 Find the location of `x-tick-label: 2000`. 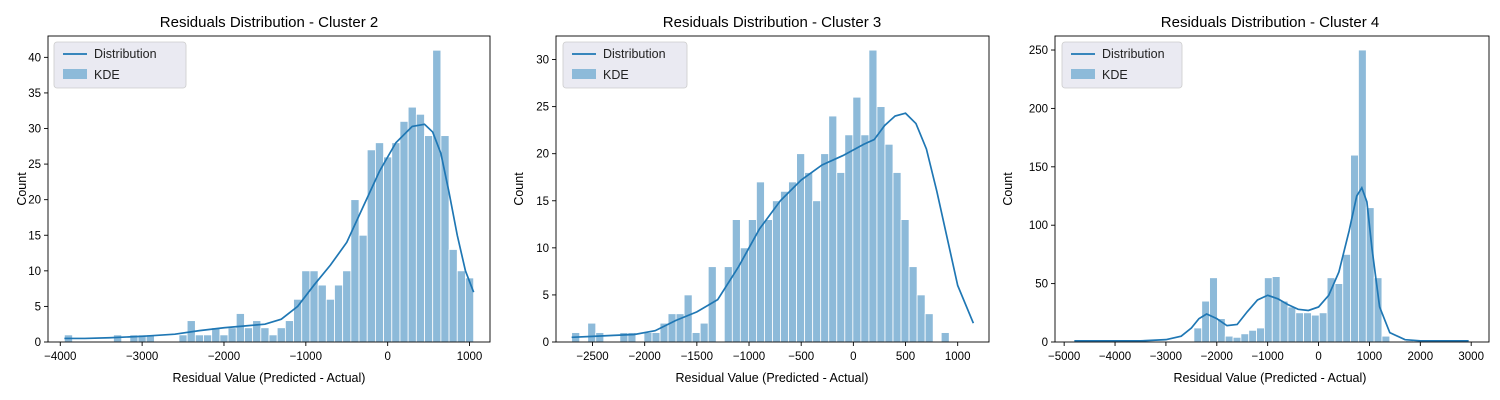

x-tick-label: 2000 is located at coordinates (1421, 357).